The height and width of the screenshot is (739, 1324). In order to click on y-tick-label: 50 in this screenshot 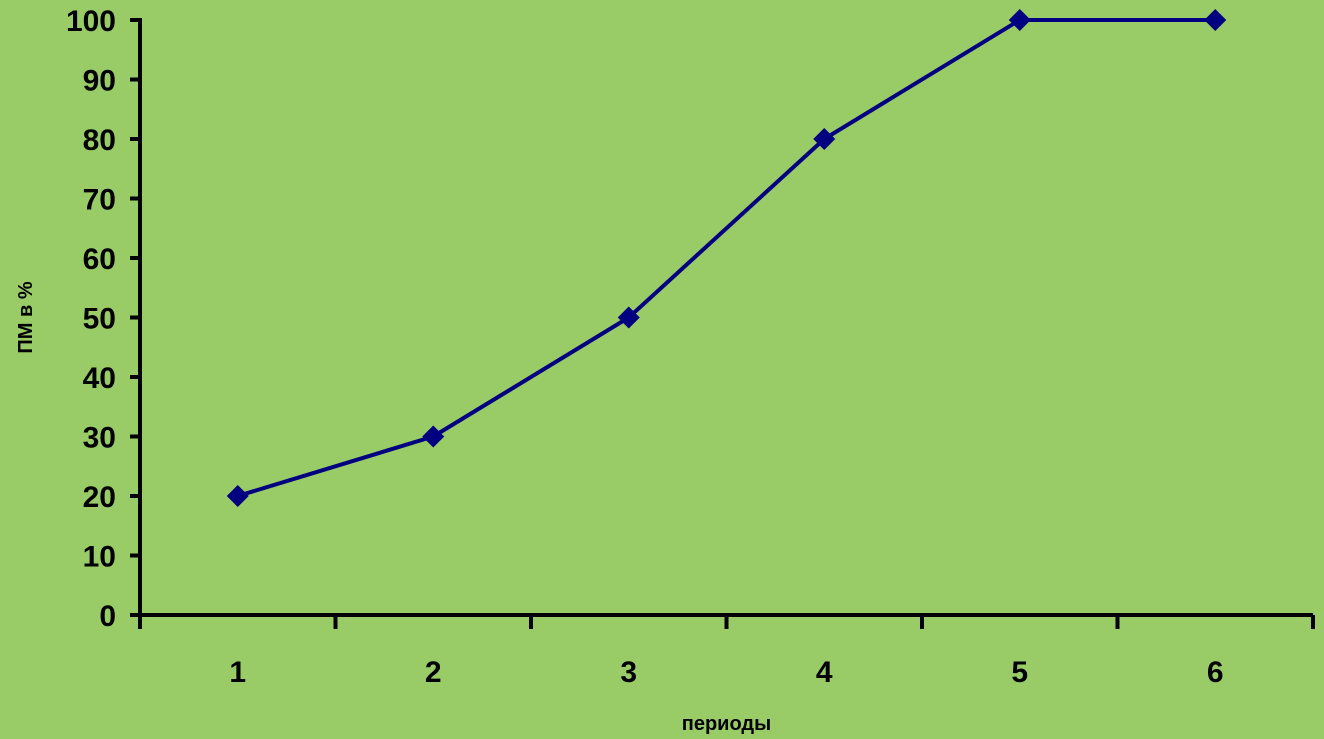, I will do `click(99, 319)`.